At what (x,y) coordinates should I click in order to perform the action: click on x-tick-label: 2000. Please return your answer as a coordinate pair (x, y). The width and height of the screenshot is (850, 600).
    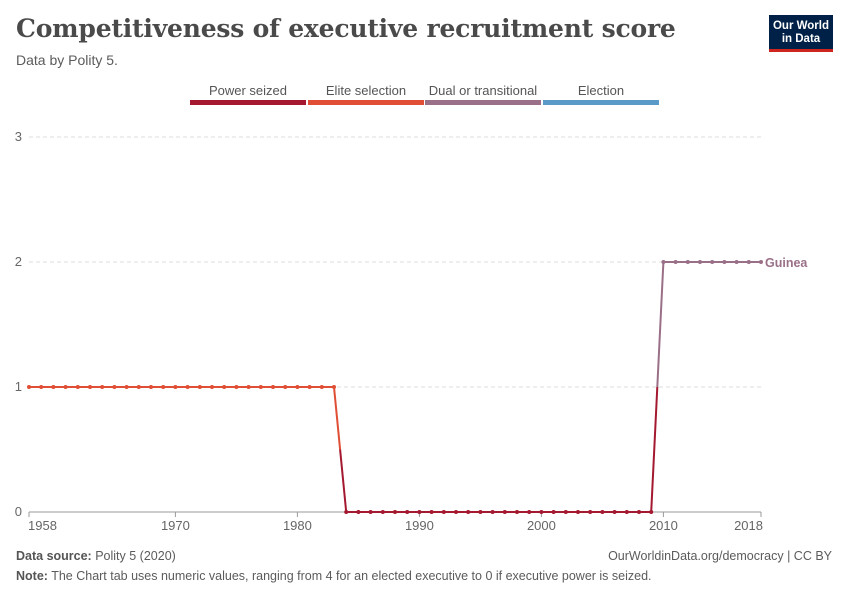
    Looking at the image, I should click on (541, 525).